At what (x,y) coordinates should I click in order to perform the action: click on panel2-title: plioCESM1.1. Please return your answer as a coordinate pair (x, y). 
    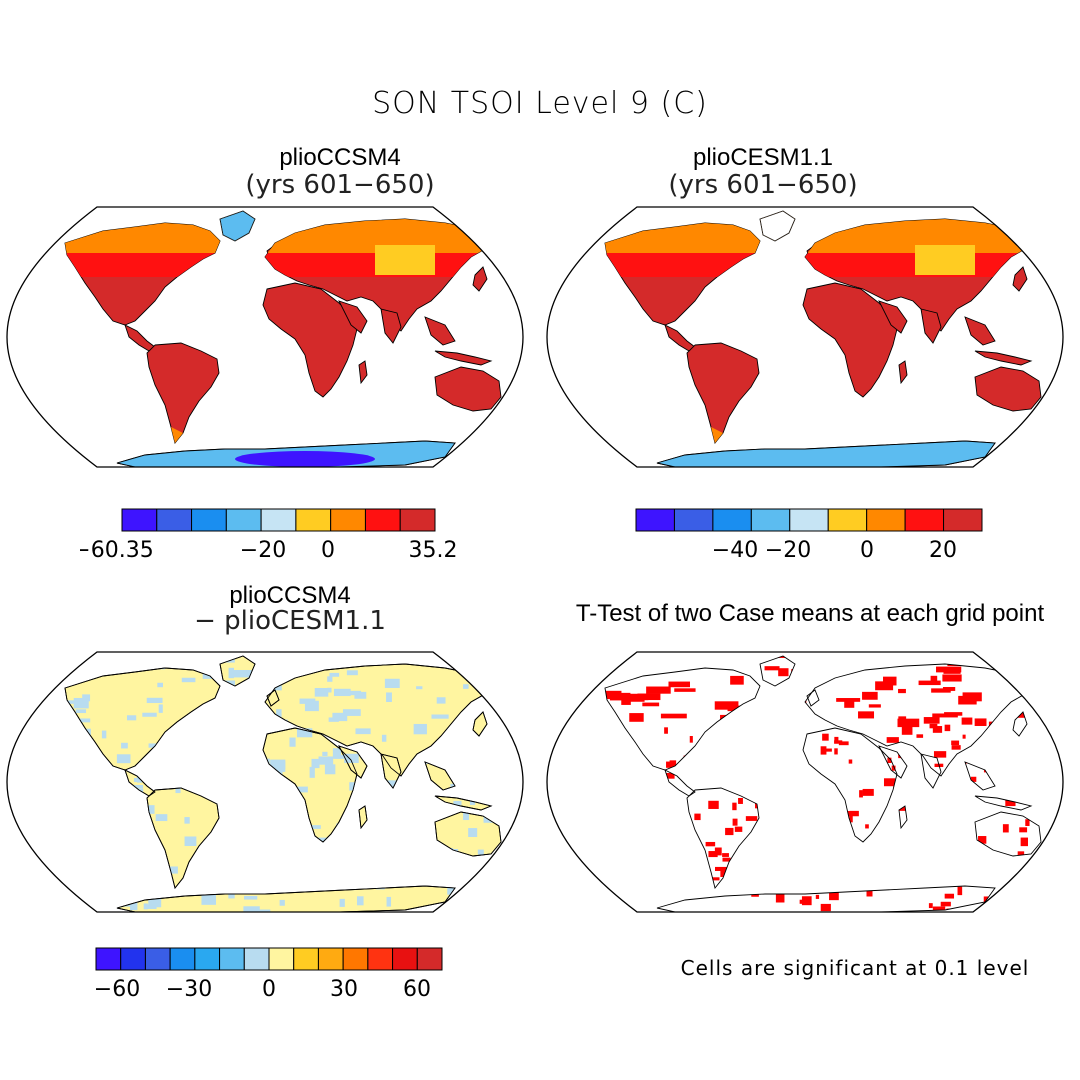
    Looking at the image, I should click on (763, 157).